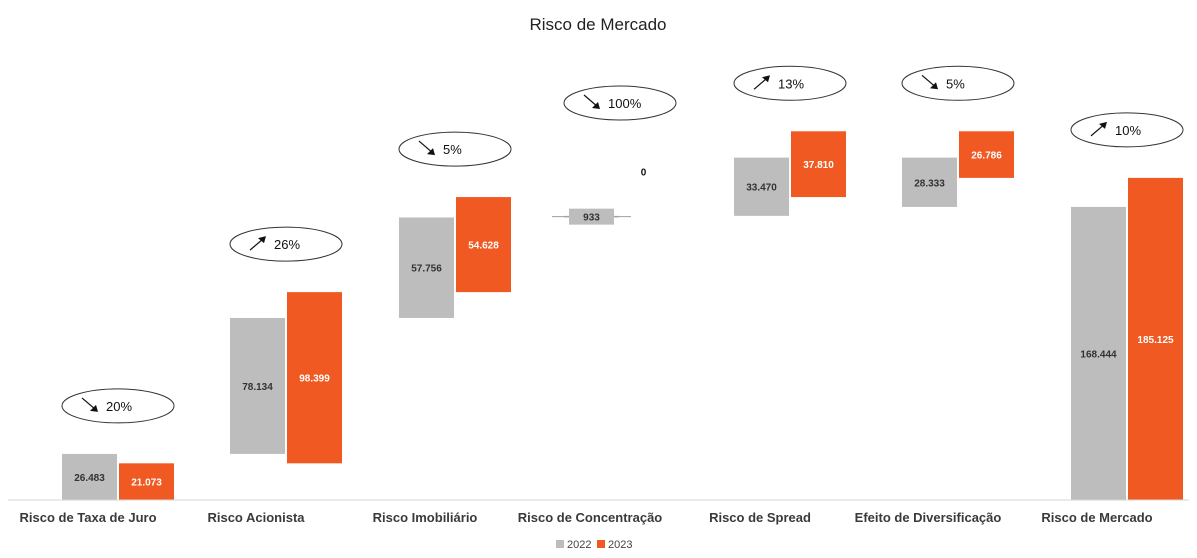  Describe the element at coordinates (87, 517) in the screenshot. I see `category-label-0: Risco de Taxa de Juro` at that location.